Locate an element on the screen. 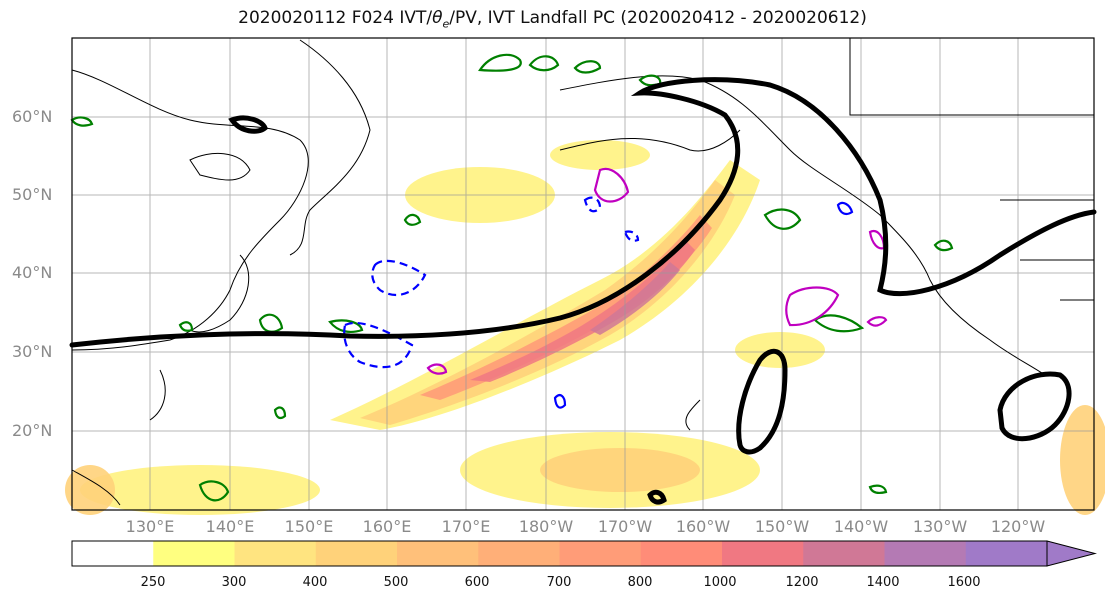  colorbar-extend-arrow is located at coordinates (1071, 553).